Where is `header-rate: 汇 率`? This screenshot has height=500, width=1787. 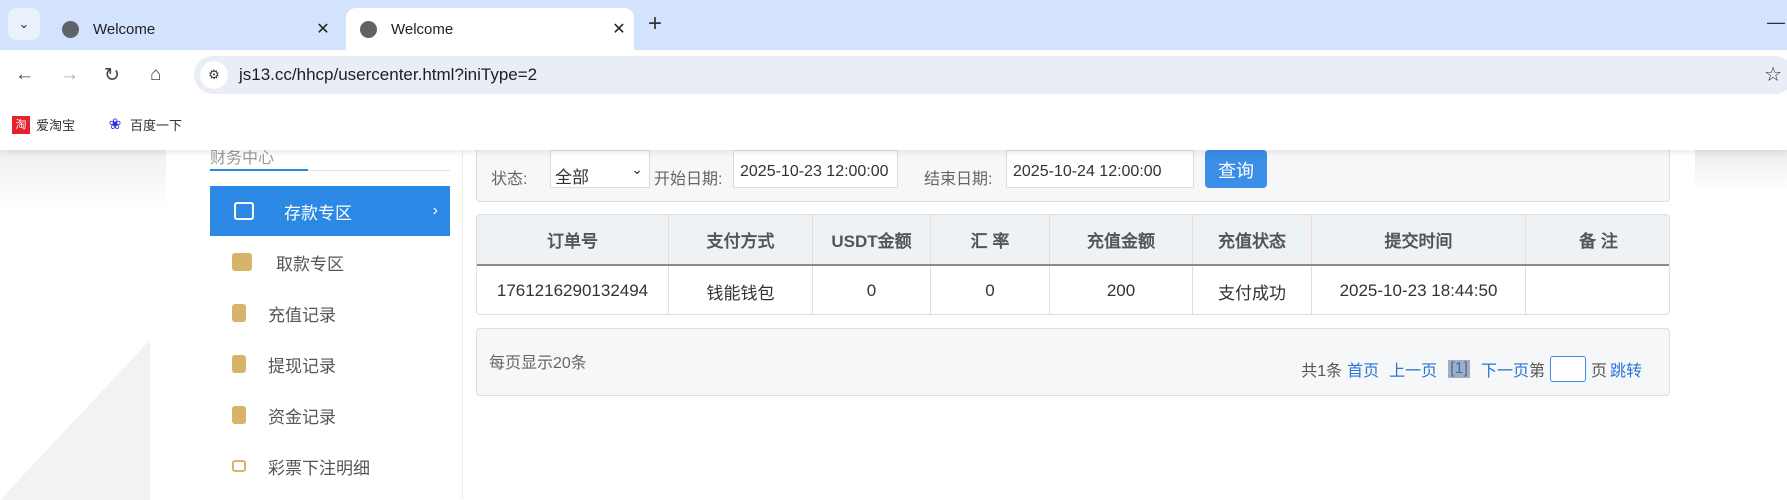
header-rate: 汇 率 is located at coordinates (990, 239).